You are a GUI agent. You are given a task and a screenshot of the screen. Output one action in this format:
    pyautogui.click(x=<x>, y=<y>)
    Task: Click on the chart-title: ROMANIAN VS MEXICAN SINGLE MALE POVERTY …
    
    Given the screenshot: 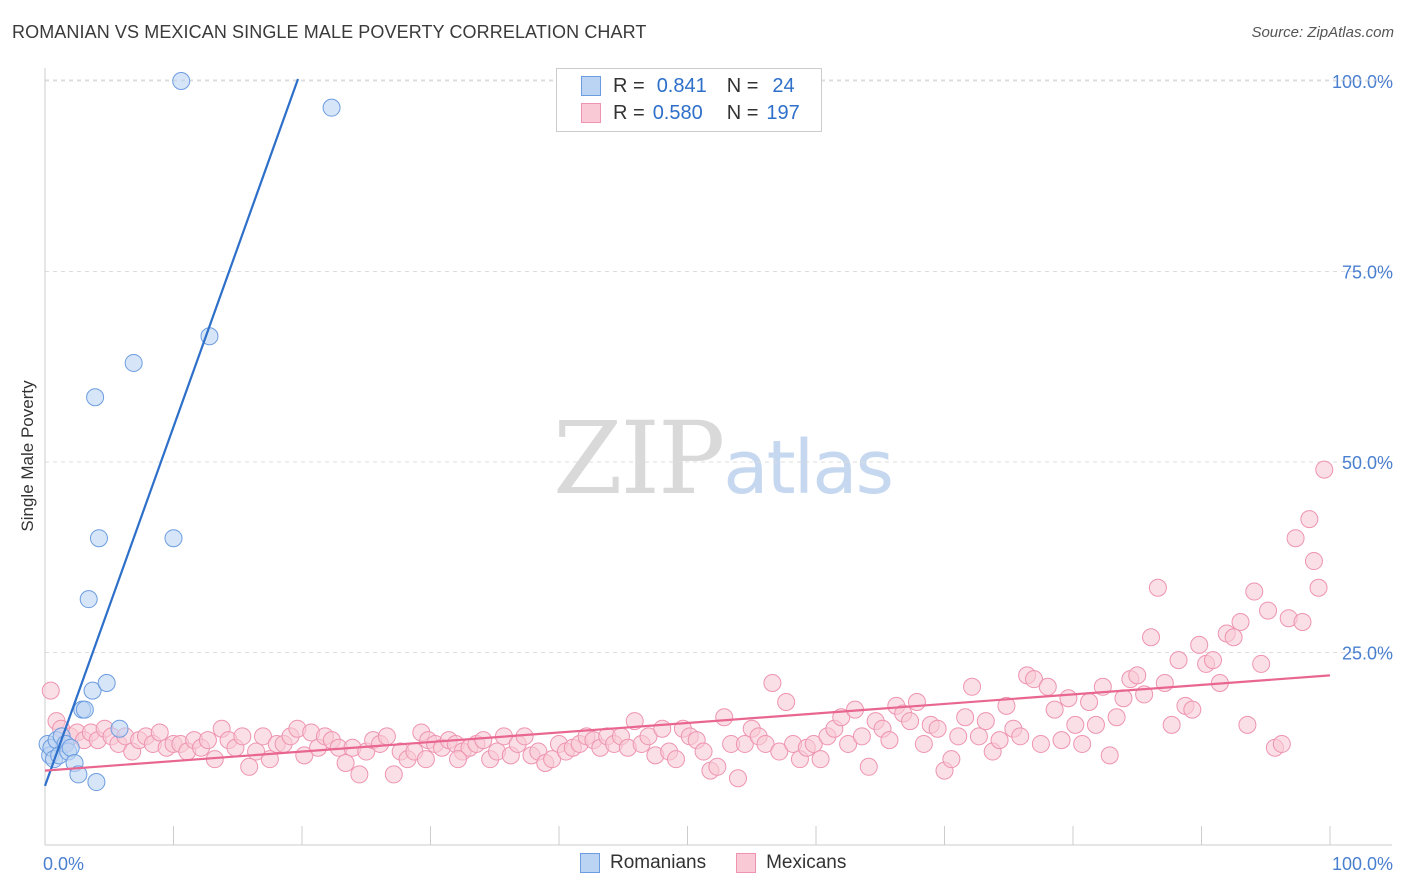 What is the action you would take?
    pyautogui.click(x=329, y=32)
    